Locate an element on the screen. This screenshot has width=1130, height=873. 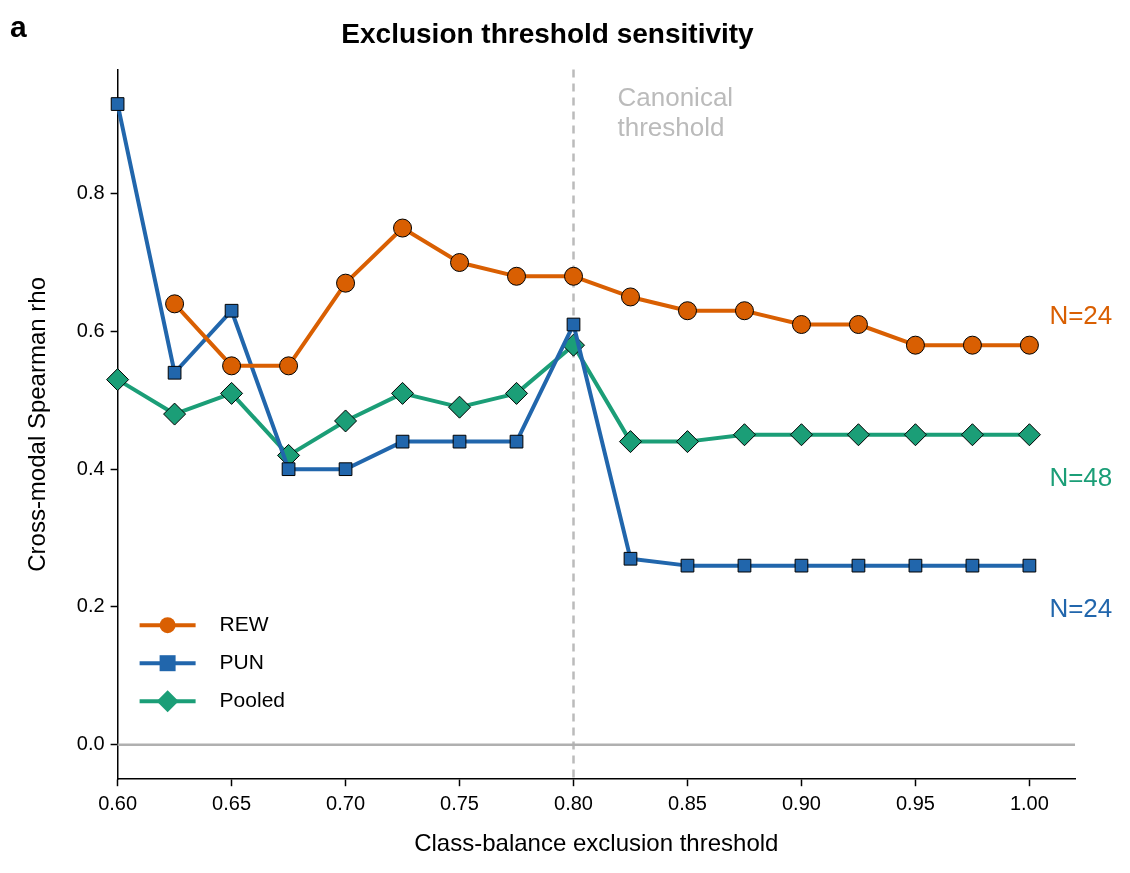
x-tick-label: 0.60 is located at coordinates (118, 802).